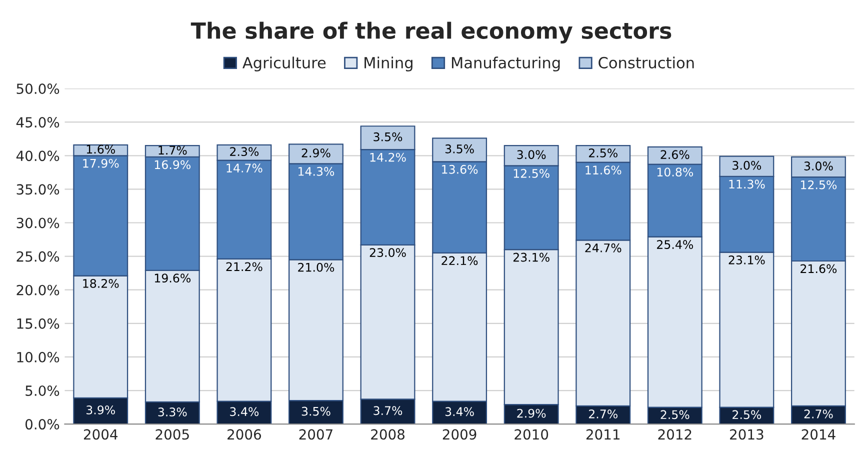 The image size is (863, 466). I want to click on x-tick-label: 2008, so click(387, 434).